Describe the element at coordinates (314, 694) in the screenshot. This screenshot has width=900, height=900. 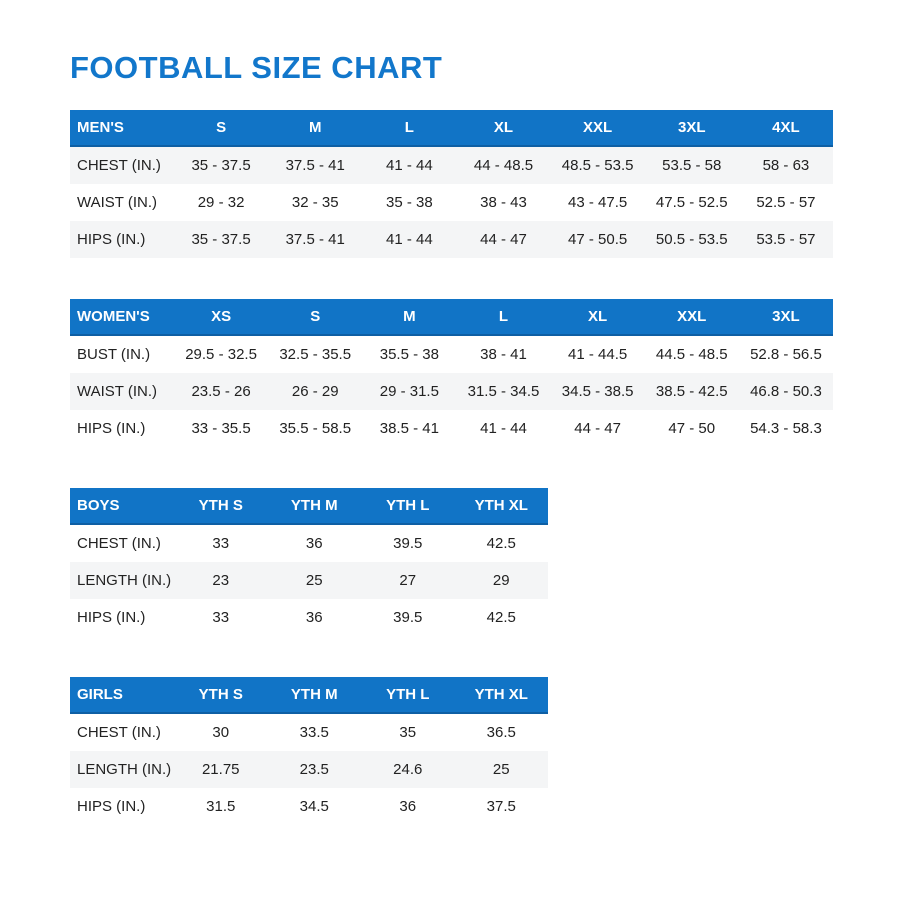
I see `girls-size-header-cell: YTH M` at that location.